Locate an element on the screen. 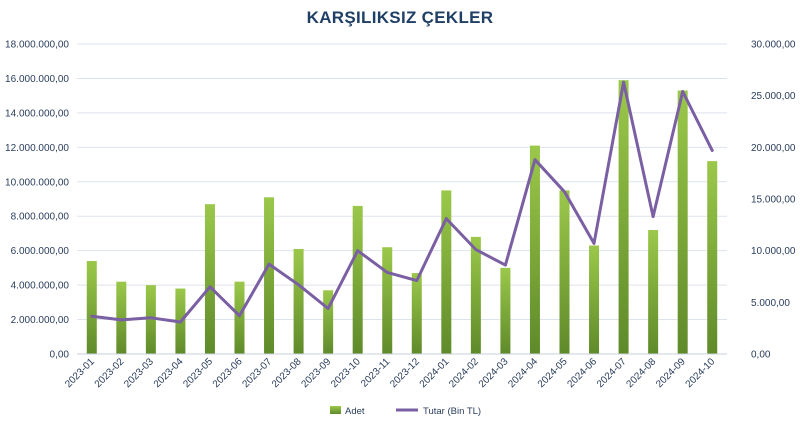 This screenshot has height=426, width=800. left-tick-label: 6.000.000,00 is located at coordinates (40, 251).